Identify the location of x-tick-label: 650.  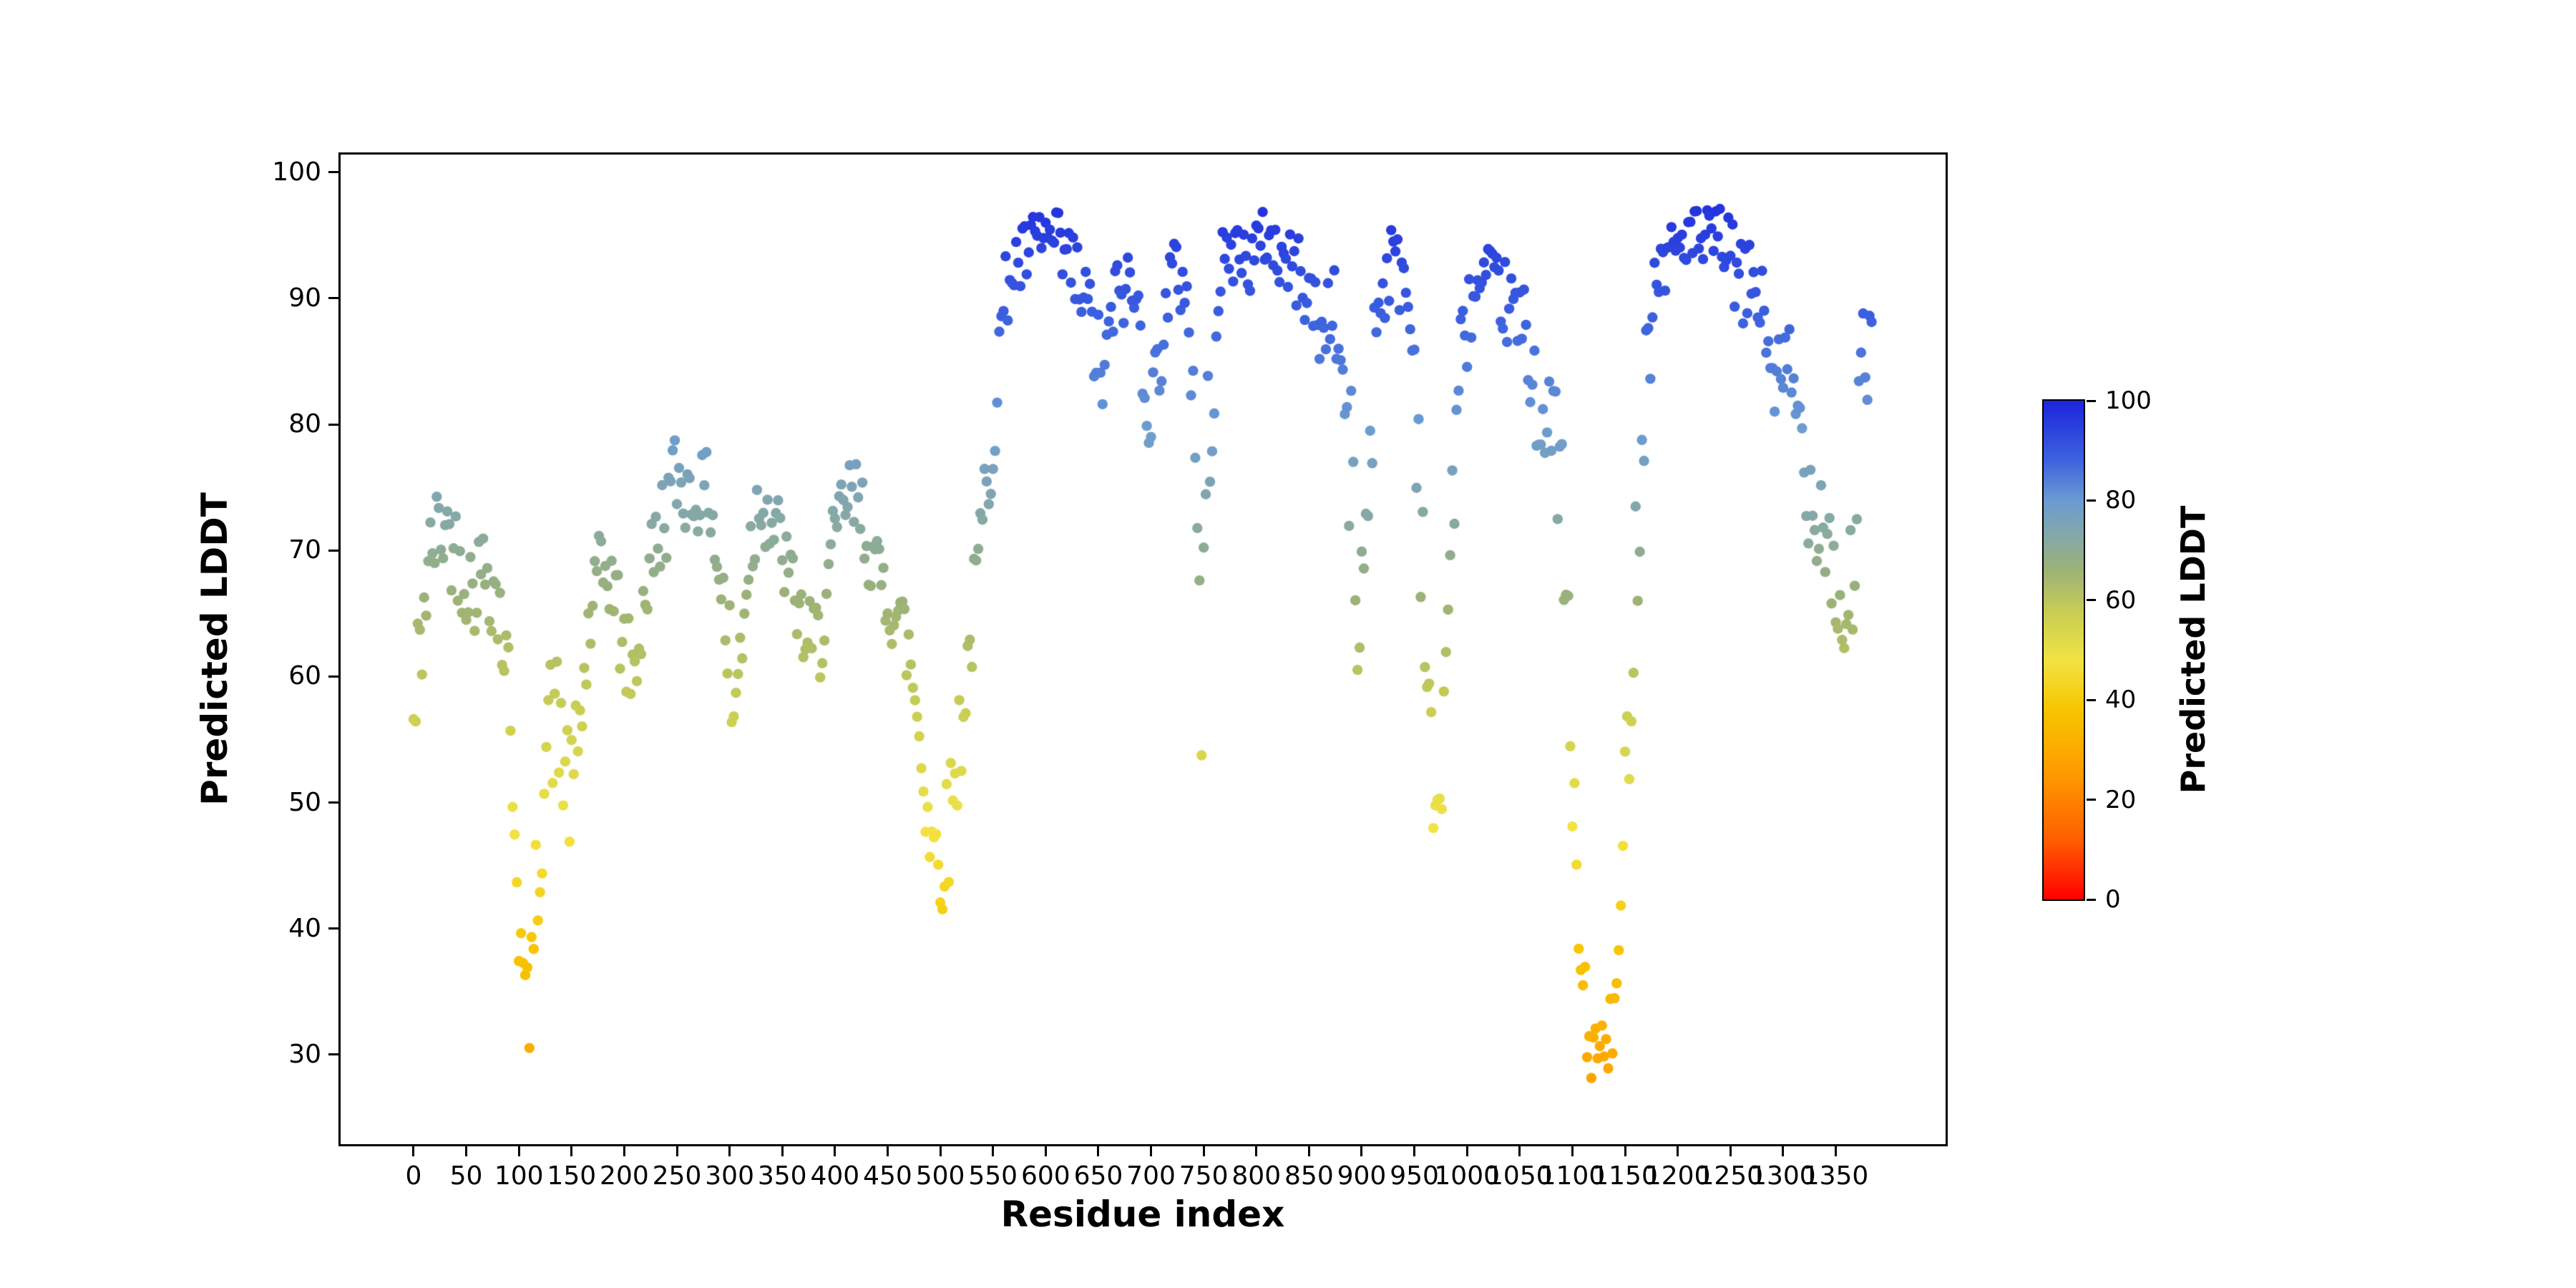
(1098, 1176).